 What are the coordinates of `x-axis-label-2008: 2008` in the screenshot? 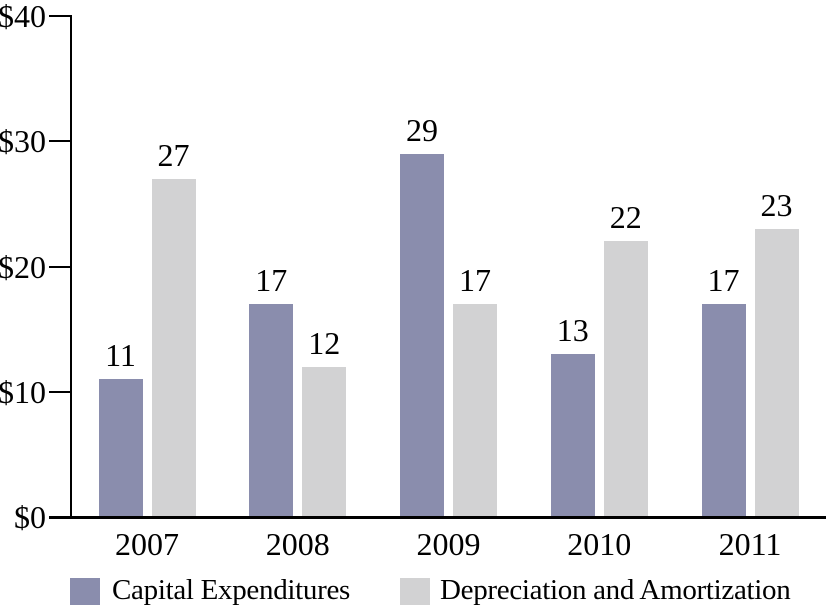 It's located at (297, 544).